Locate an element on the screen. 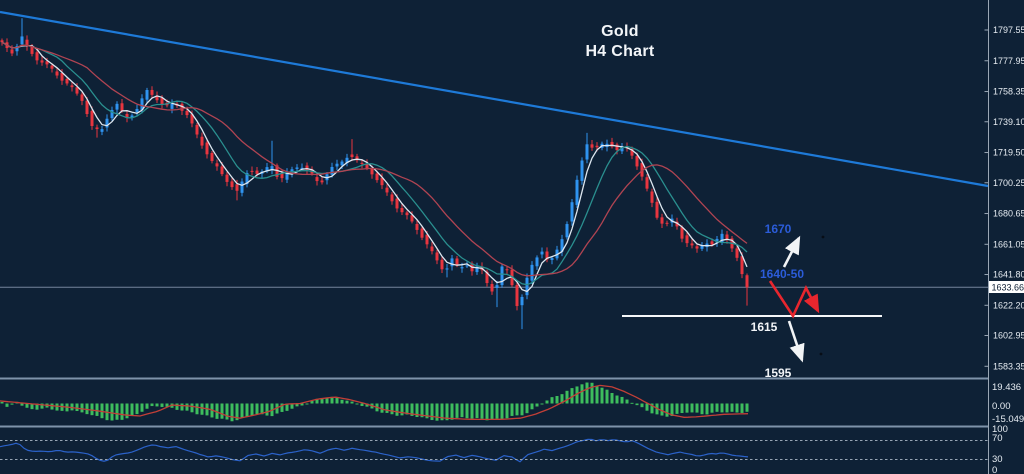 This screenshot has width=1024, height=474. price-tick-label: 1758.35 is located at coordinates (1008, 92).